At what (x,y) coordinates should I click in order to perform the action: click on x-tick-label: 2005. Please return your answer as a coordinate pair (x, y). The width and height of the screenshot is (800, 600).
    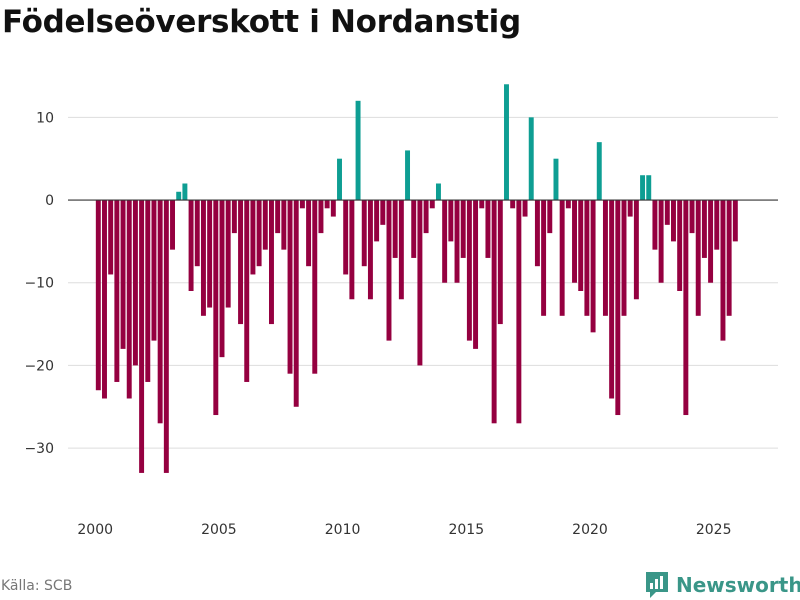
    Looking at the image, I should click on (219, 530).